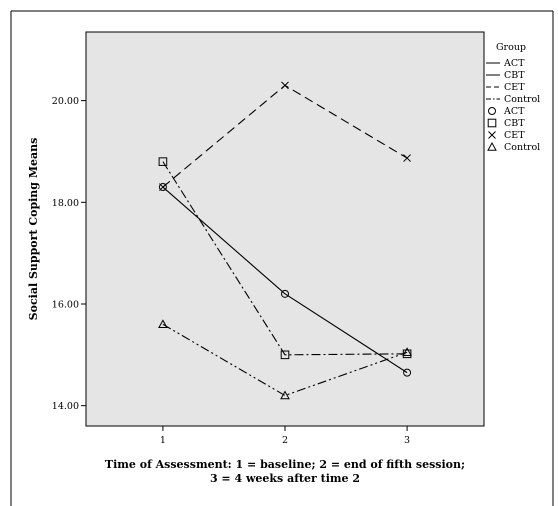  What do you see at coordinates (514, 63) in the screenshot?
I see `legend-line-label: ACT` at bounding box center [514, 63].